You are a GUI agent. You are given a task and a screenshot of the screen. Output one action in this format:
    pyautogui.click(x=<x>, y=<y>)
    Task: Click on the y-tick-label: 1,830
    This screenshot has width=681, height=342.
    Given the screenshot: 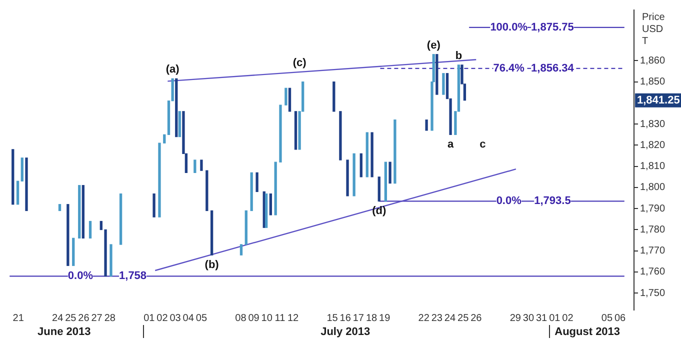 What is the action you would take?
    pyautogui.click(x=653, y=124)
    